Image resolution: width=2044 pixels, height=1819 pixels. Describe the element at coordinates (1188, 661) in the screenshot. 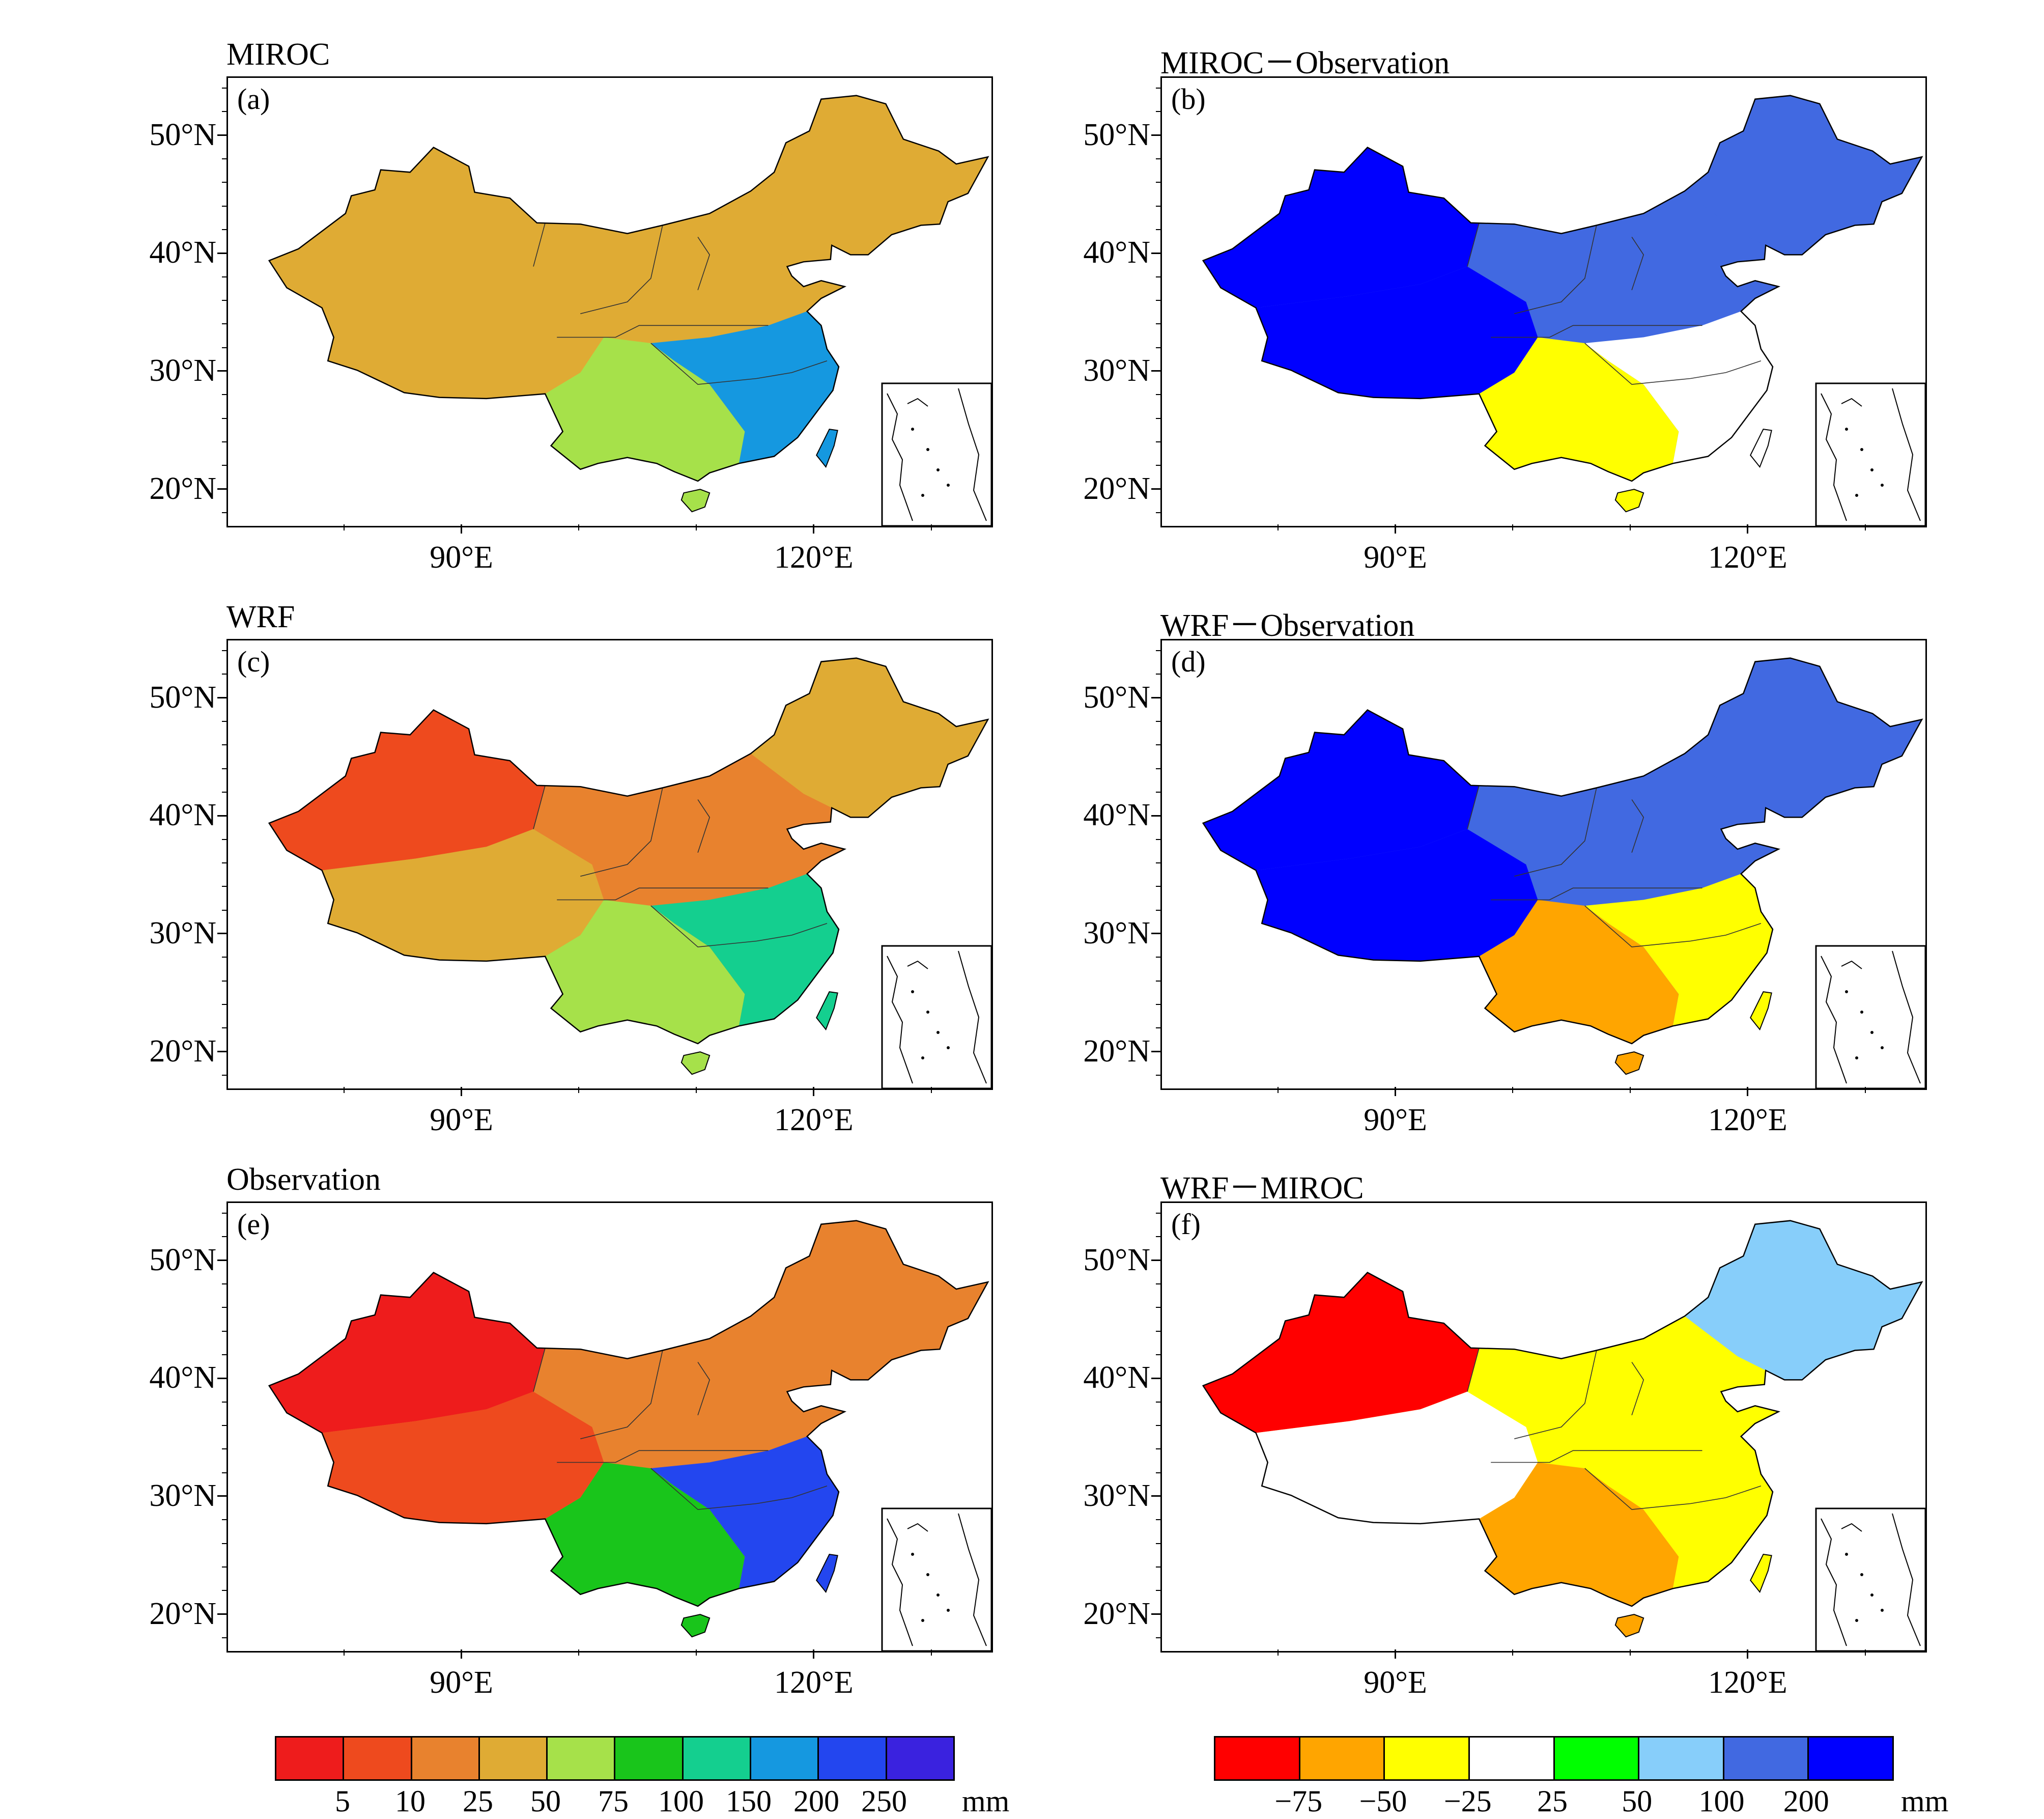

I see `panel-label: (d)` at that location.